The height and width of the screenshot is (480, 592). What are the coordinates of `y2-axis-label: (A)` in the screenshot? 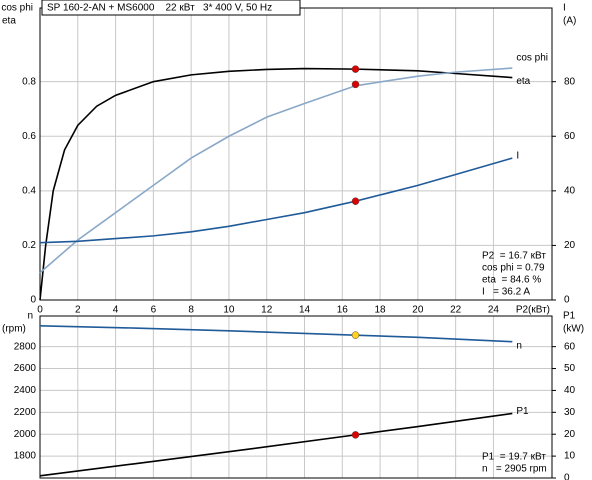 It's located at (569, 21).